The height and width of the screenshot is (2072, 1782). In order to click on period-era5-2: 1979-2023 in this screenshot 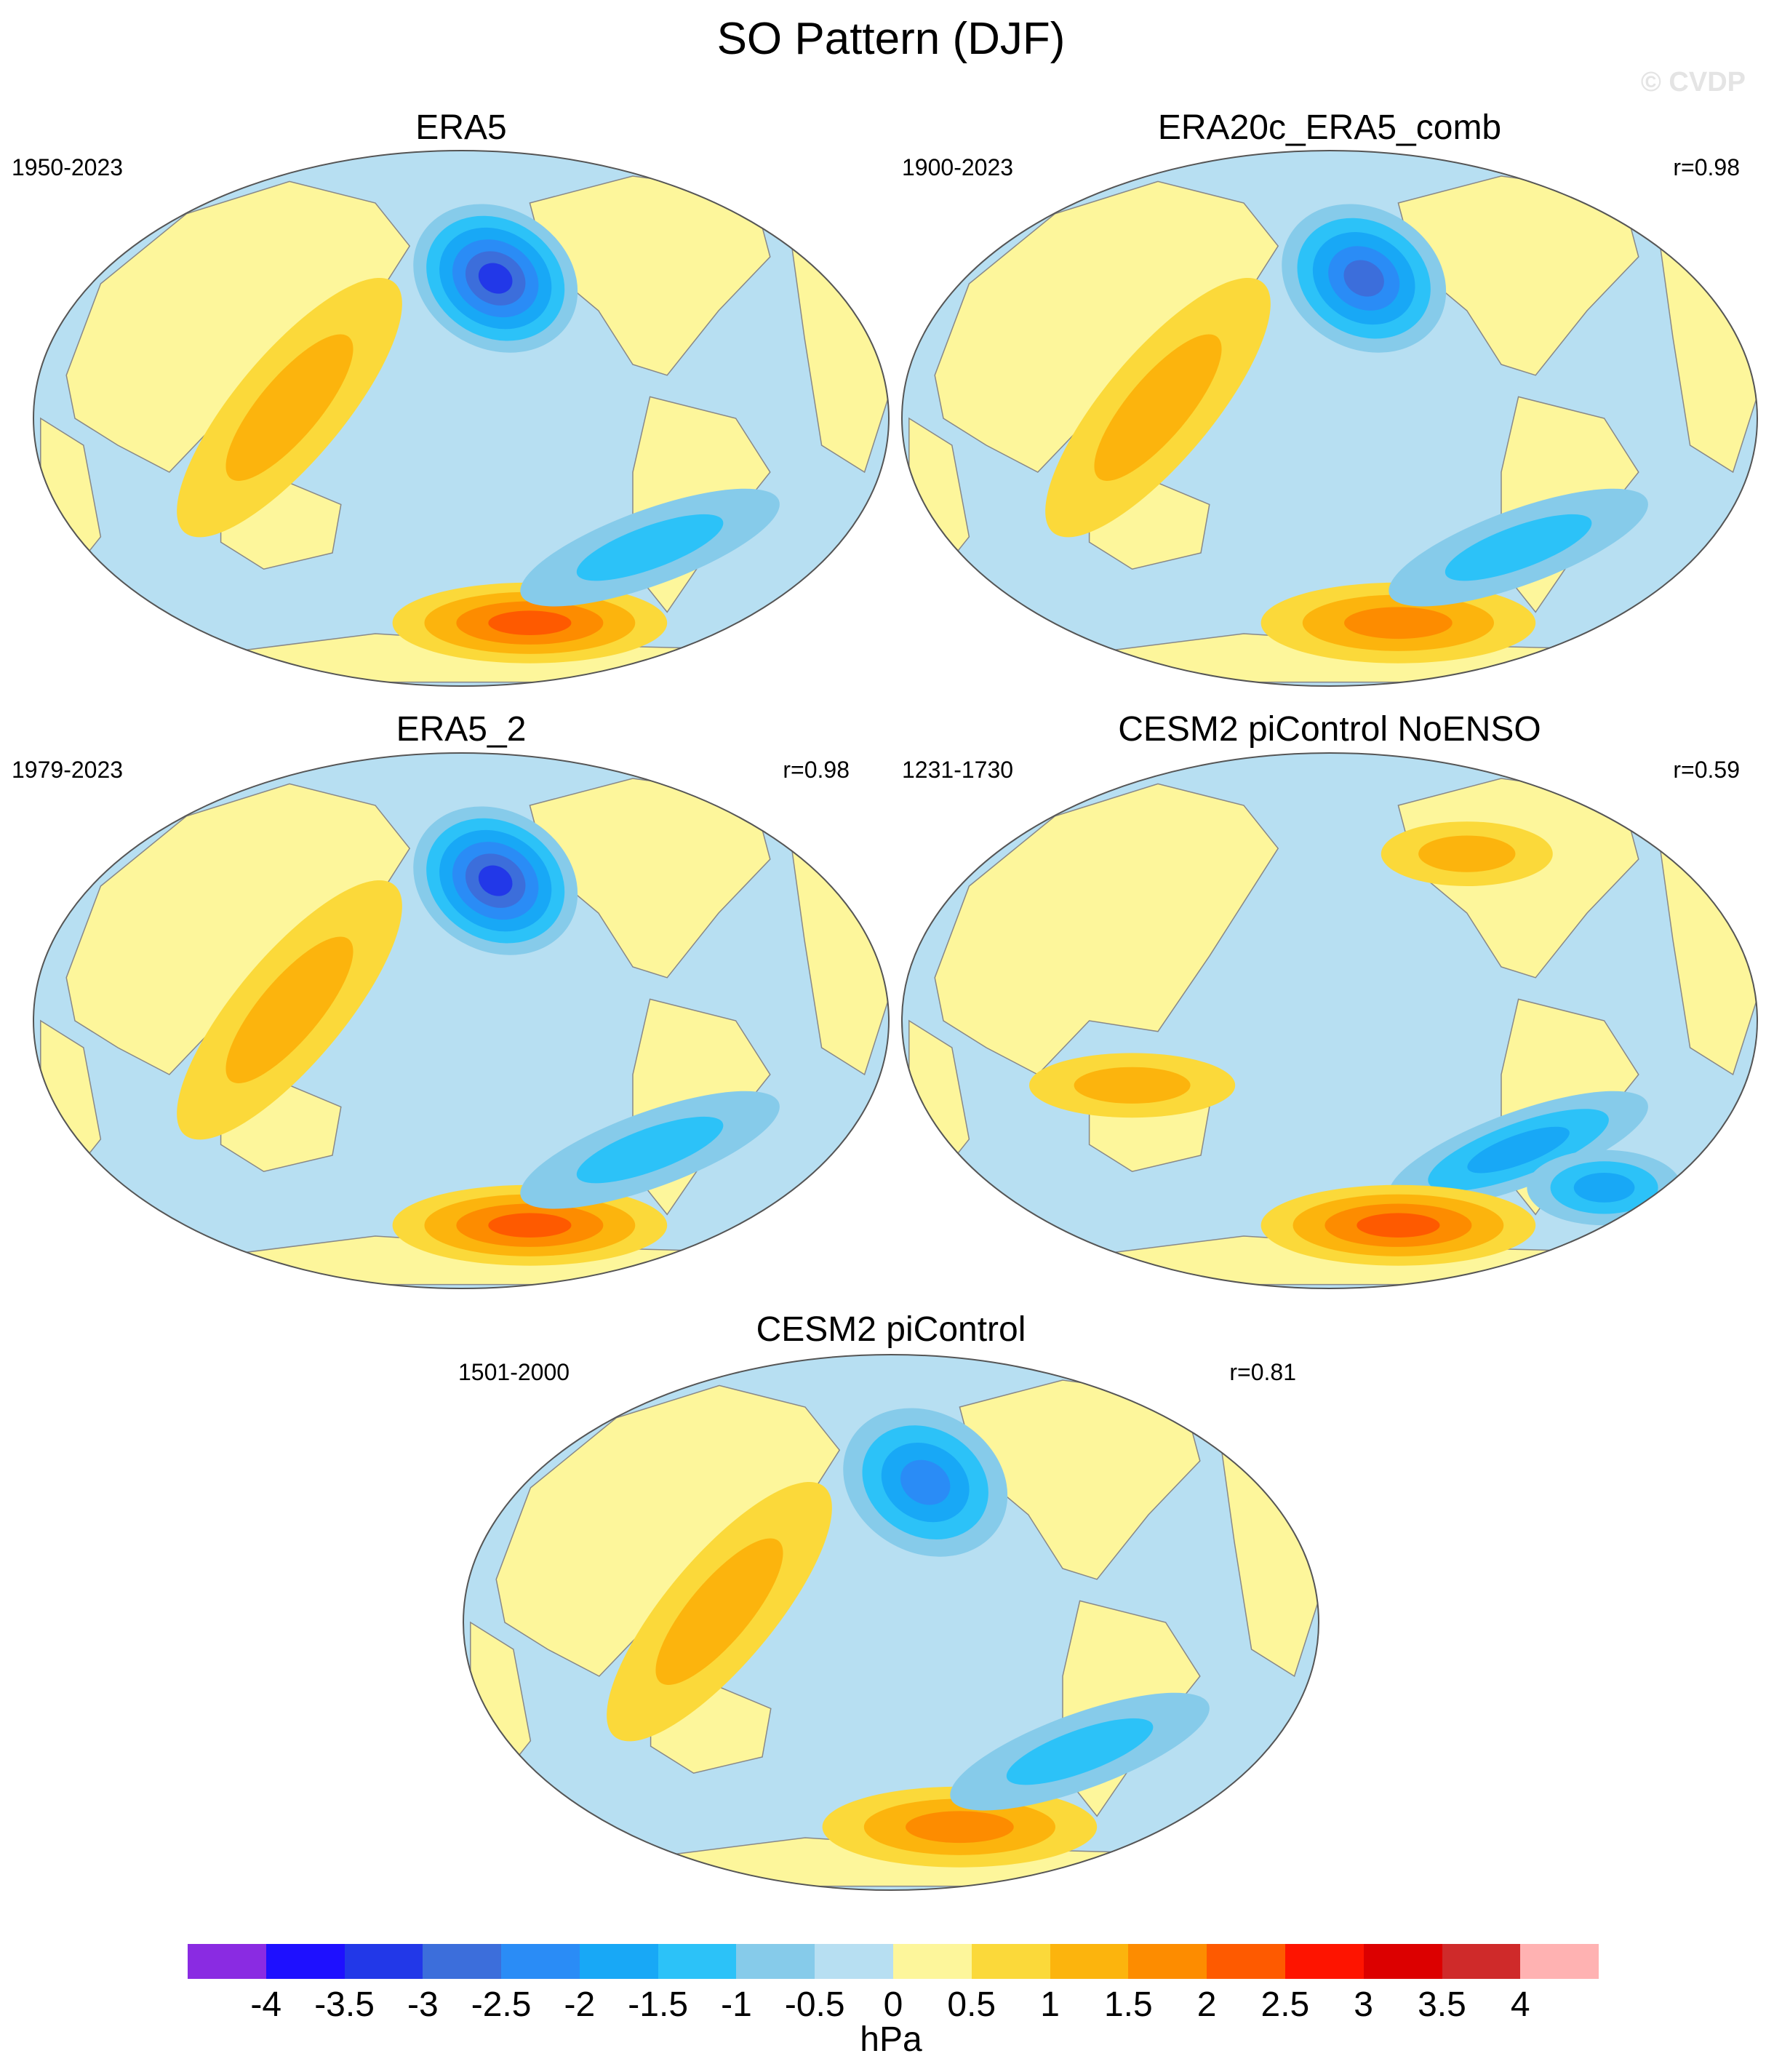, I will do `click(68, 770)`.